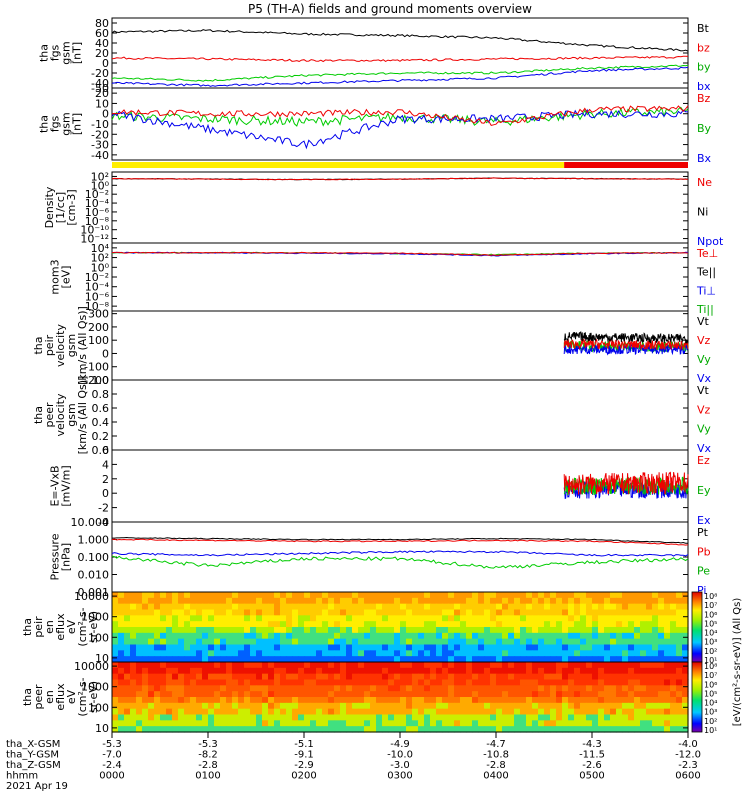 The width and height of the screenshot is (750, 800). I want to click on legend-item: By, so click(704, 128).